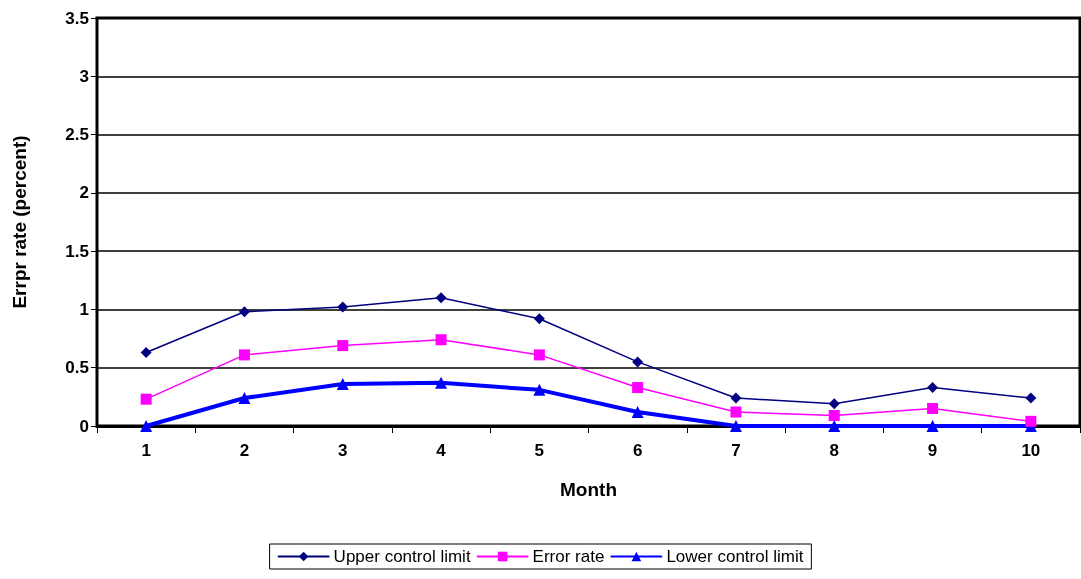 The width and height of the screenshot is (1081, 579). Describe the element at coordinates (1031, 450) in the screenshot. I see `x-tick-label: 10` at that location.